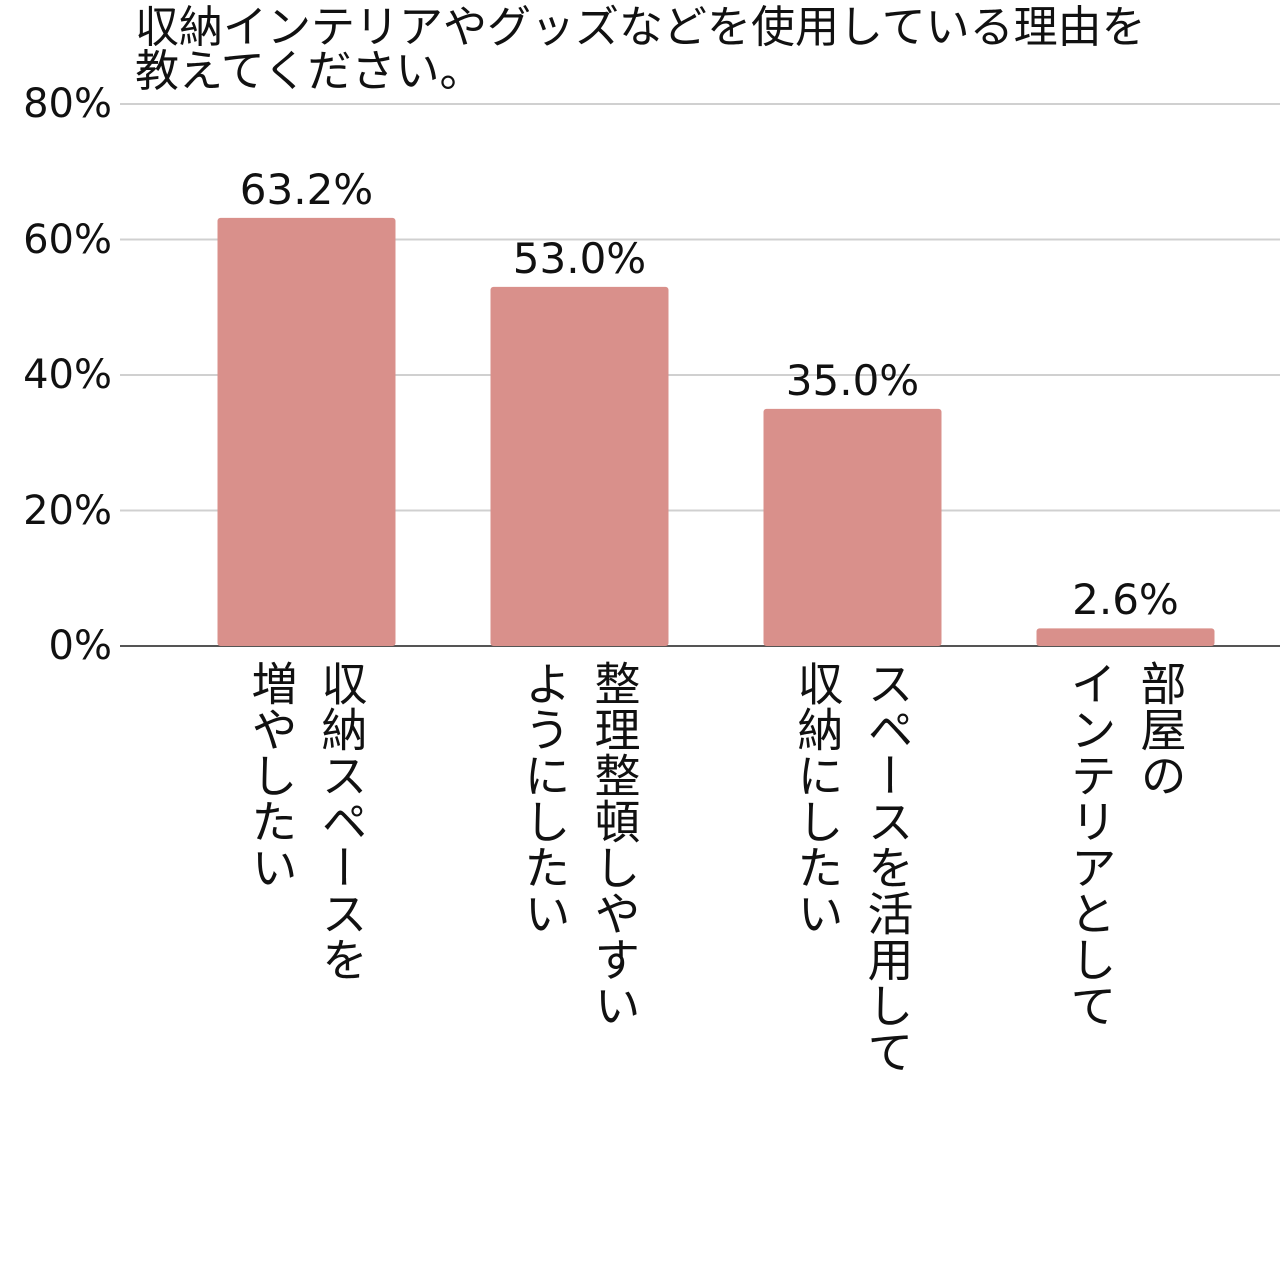 The height and width of the screenshot is (1280, 1280). I want to click on x-tick-label: 収納スペースを 増やしたい, so click(306, 821).